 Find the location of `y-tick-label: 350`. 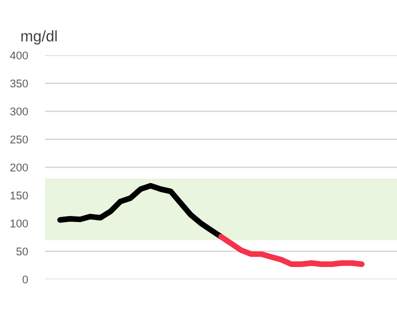

y-tick-label: 350 is located at coordinates (19, 84).